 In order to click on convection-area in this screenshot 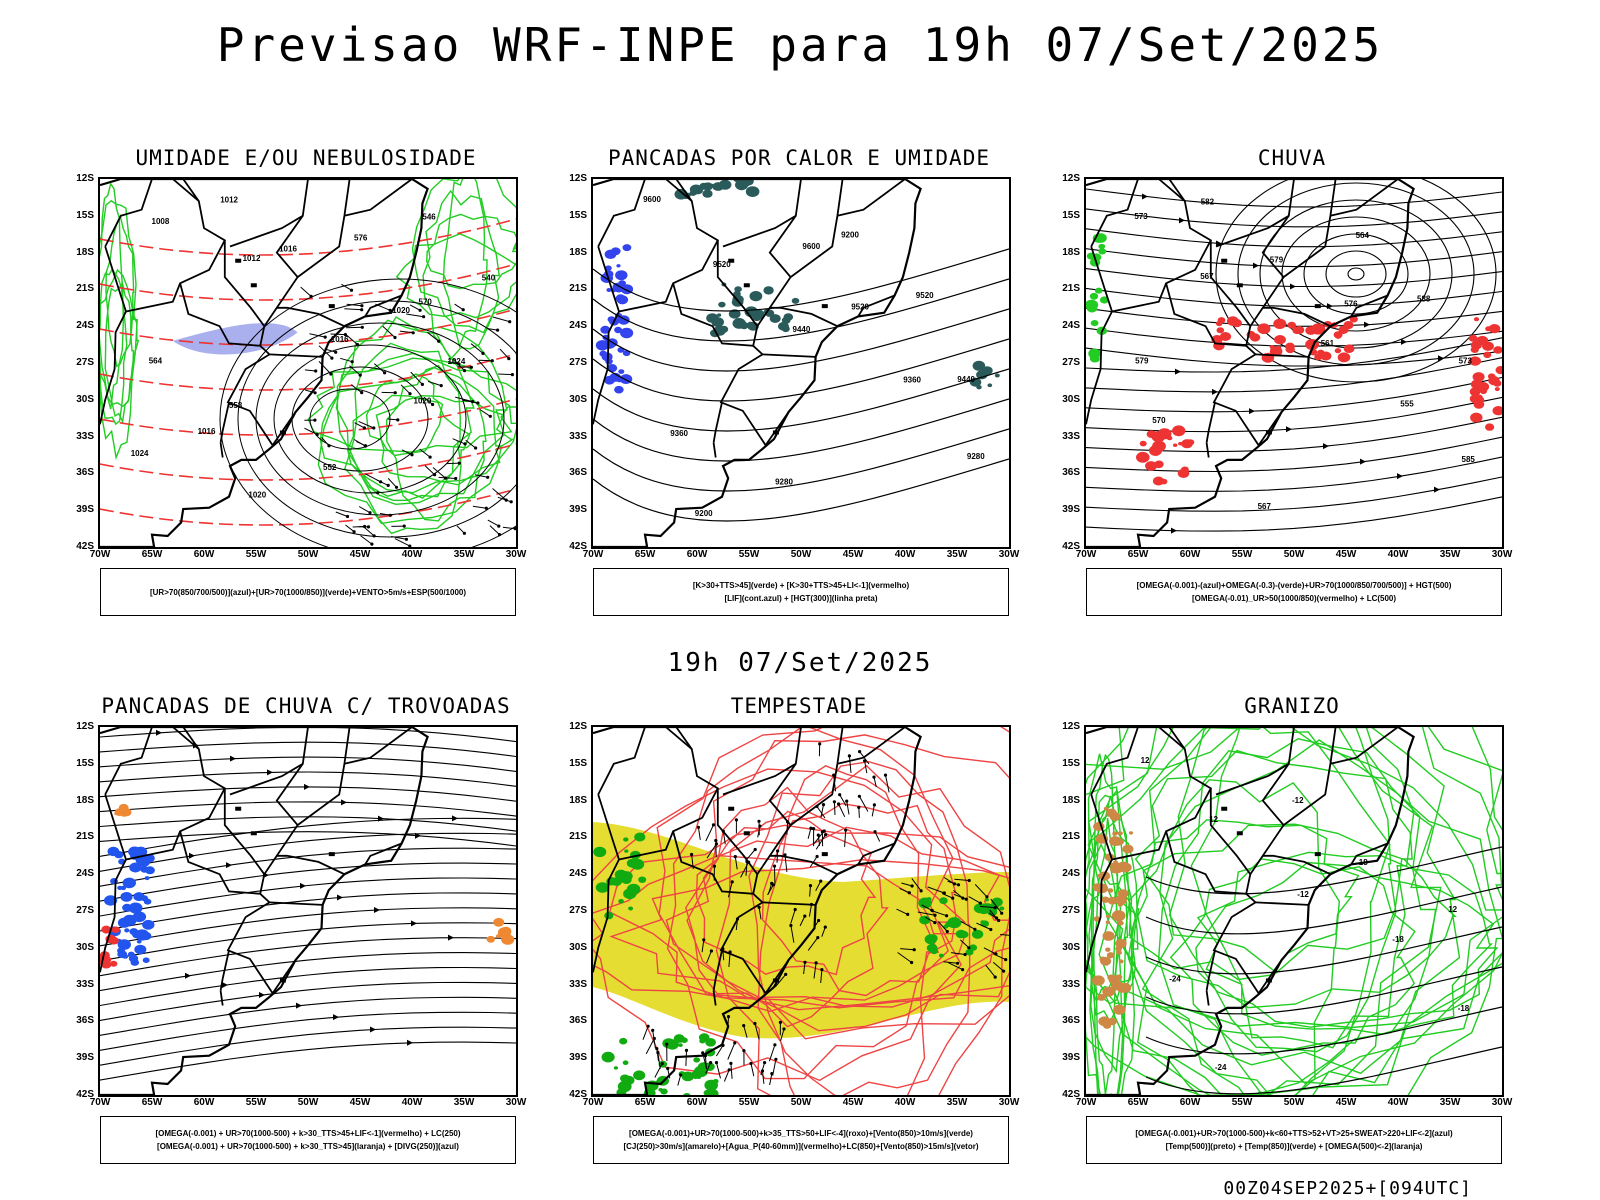, I will do `click(508, 939)`.